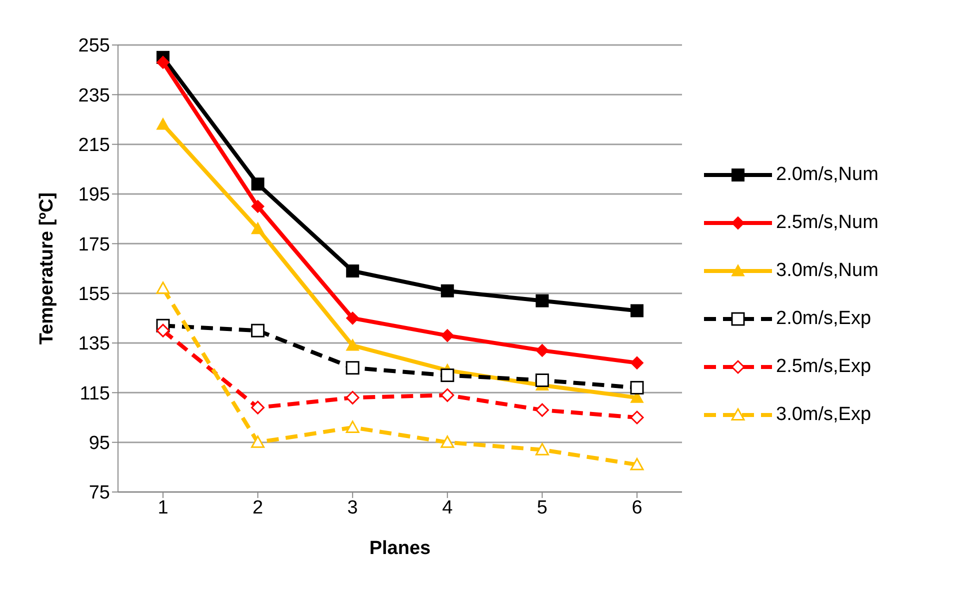 This screenshot has height=590, width=960. Describe the element at coordinates (99, 443) in the screenshot. I see `y-tick-label: 95` at that location.